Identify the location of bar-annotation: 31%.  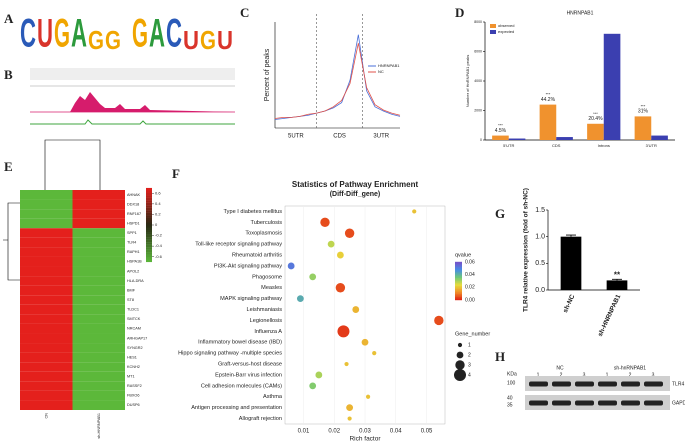
(643, 112).